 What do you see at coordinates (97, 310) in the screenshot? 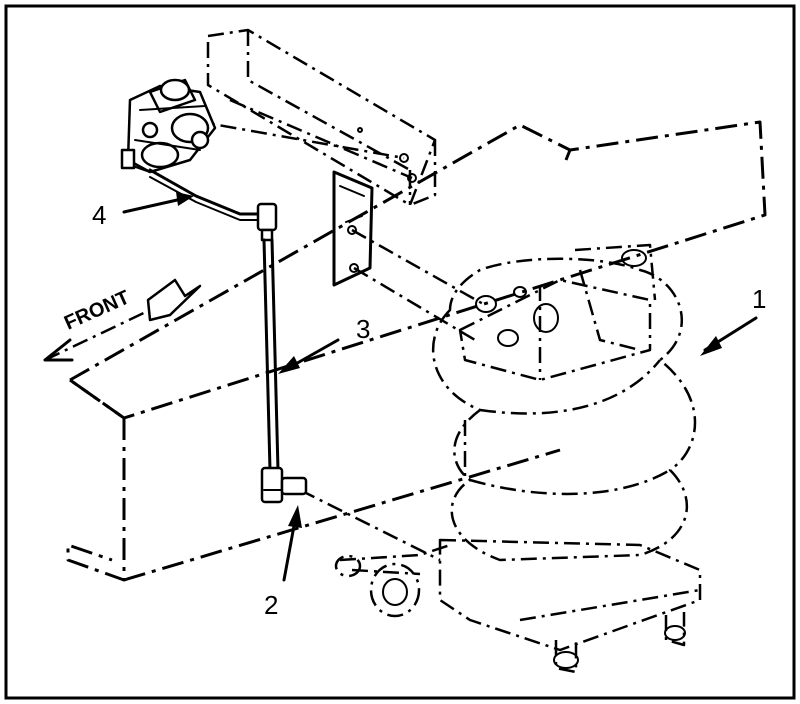
I see `front-label: FRONT` at bounding box center [97, 310].